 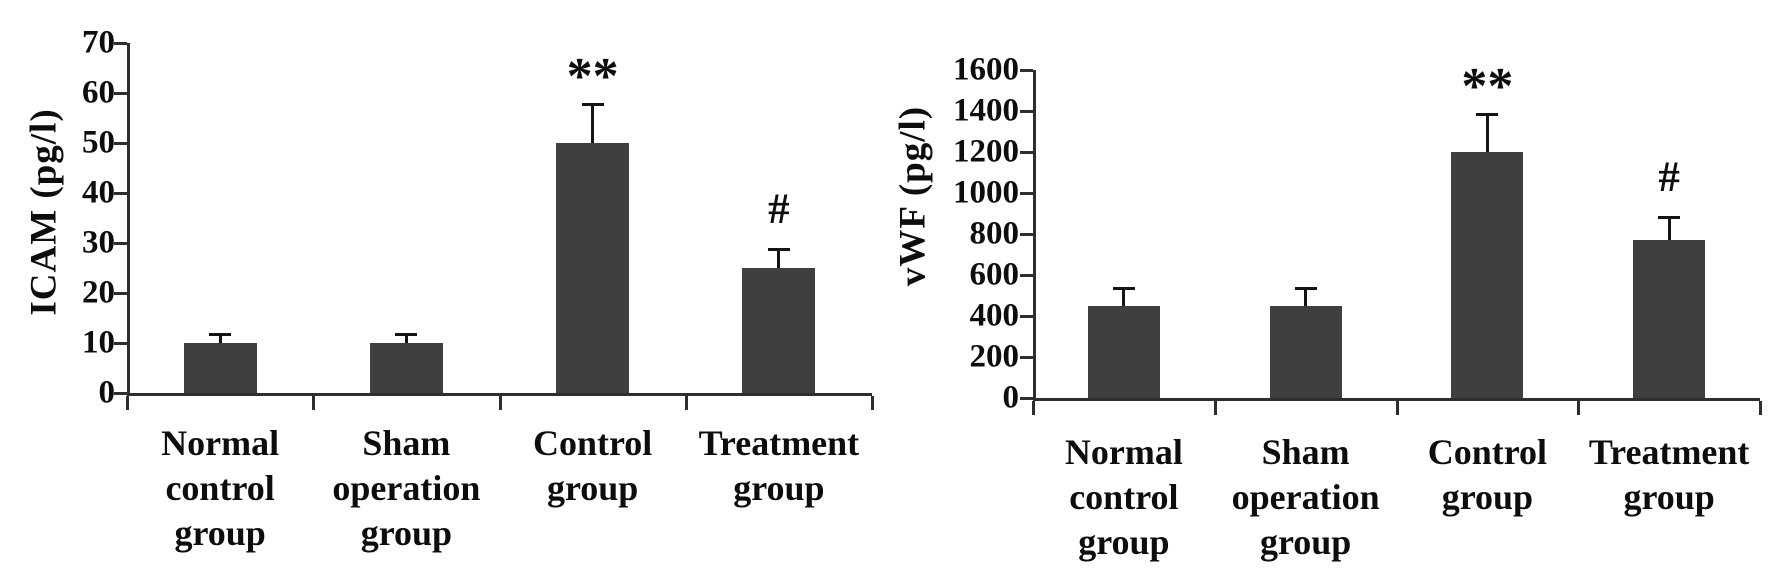 I want to click on y-tick-label: 1000, so click(x=986, y=192).